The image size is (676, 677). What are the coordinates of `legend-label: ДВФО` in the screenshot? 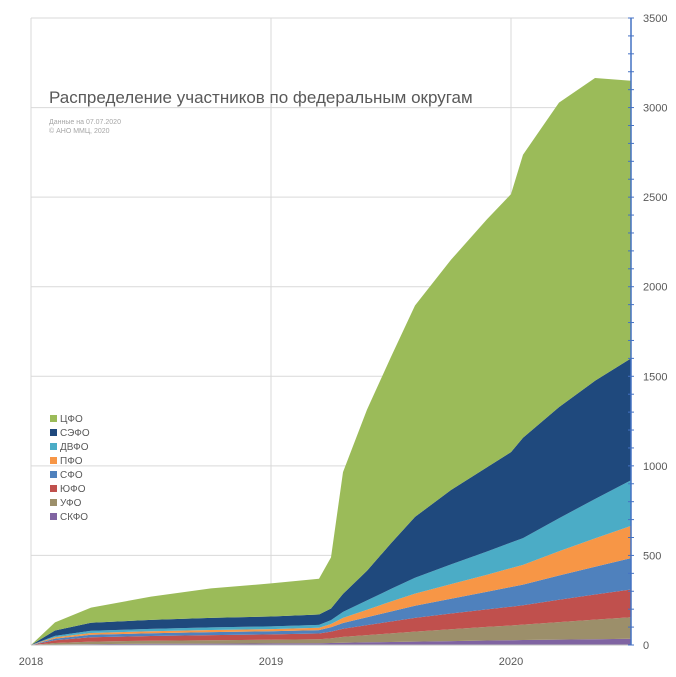 It's located at (74, 447).